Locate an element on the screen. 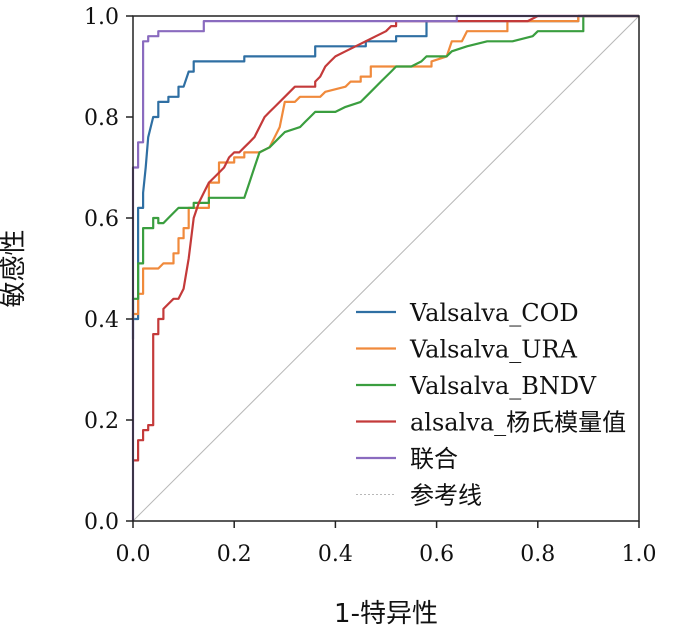 The image size is (684, 633). y-axis-ticks: 0.0 0.2 0.4 0.6 0.8 1.0 is located at coordinates (108, 270).